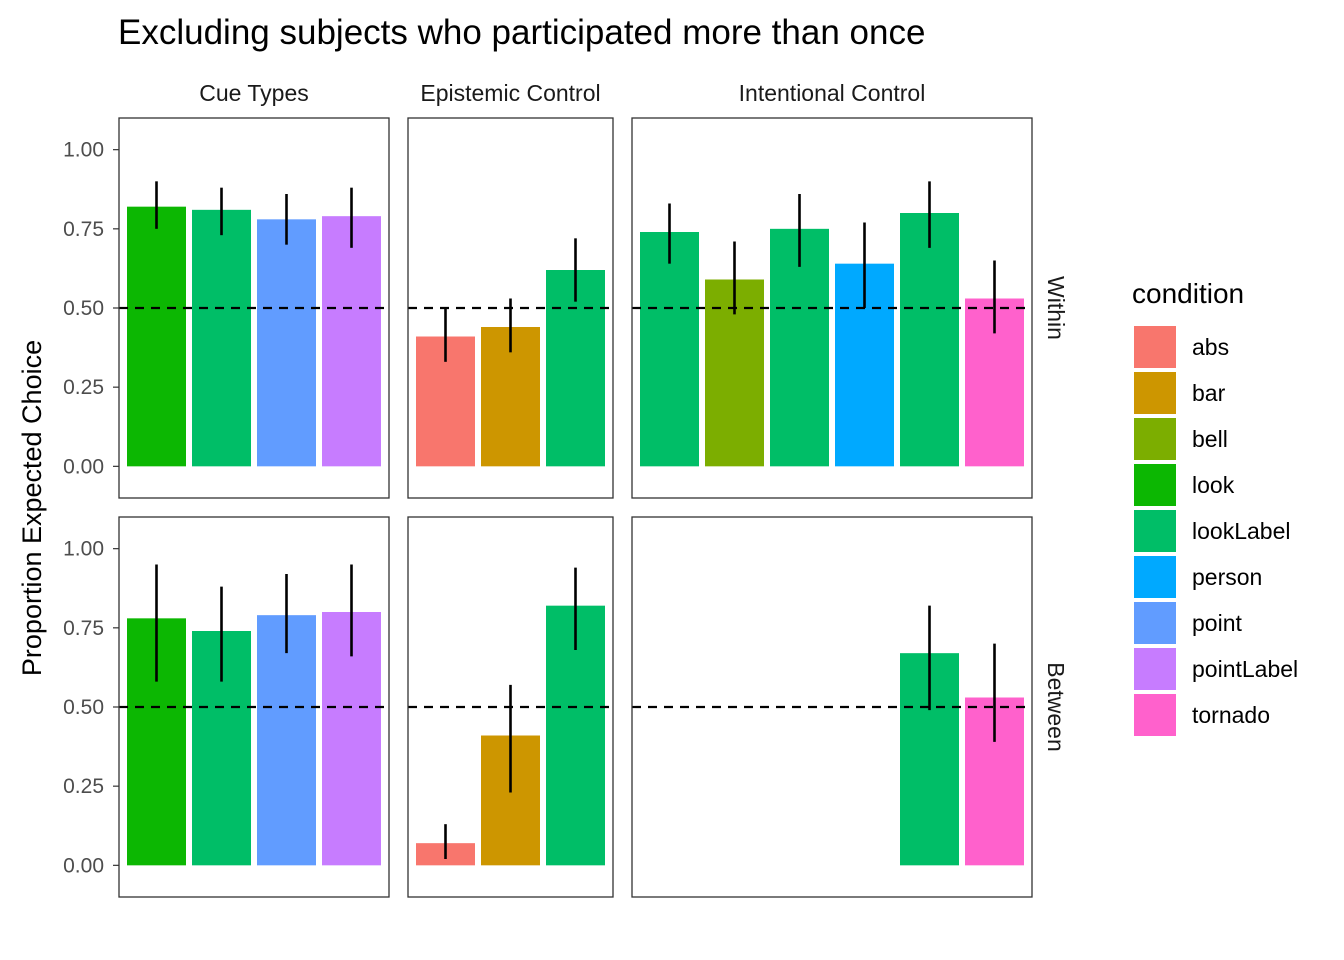 Image resolution: width=1344 pixels, height=960 pixels. I want to click on legend-label: tornado, so click(1231, 715).